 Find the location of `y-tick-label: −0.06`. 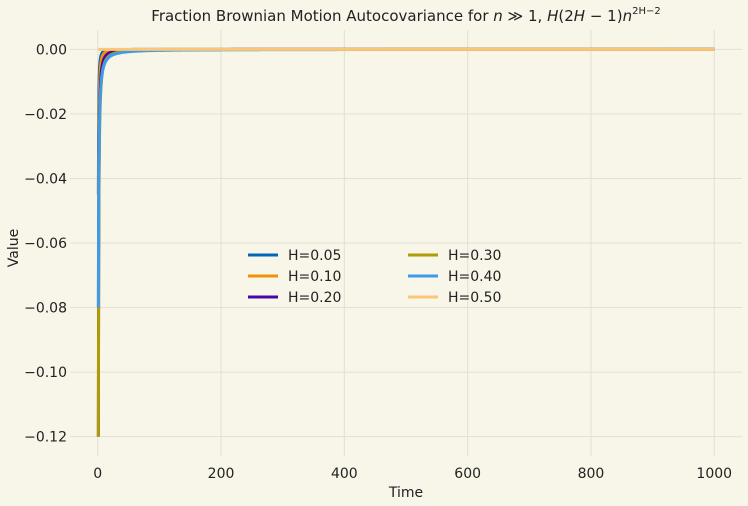

y-tick-label: −0.06 is located at coordinates (45, 244).